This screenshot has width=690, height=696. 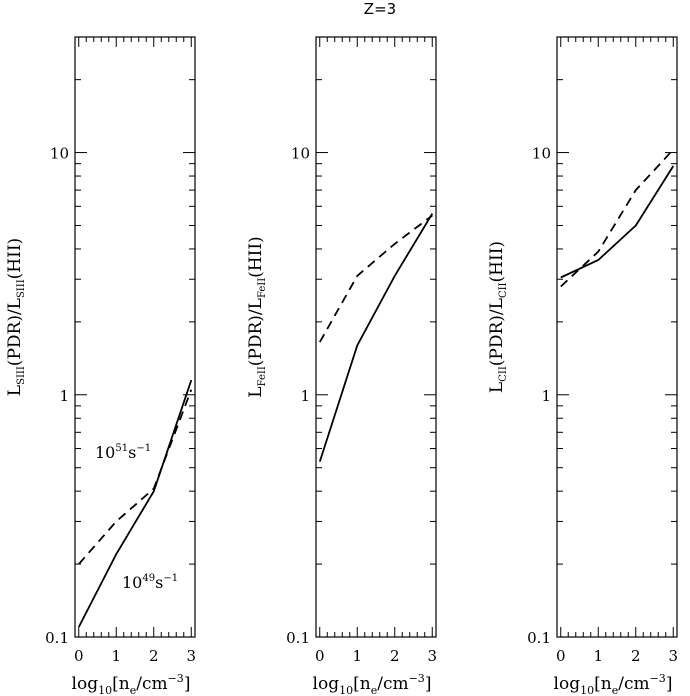 I want to click on series-annotation: 1049s−1, so click(x=150, y=582).